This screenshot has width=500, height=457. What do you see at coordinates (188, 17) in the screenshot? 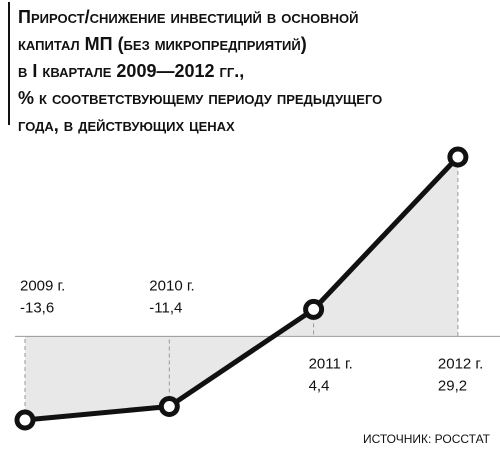
I see `chart-title: Прирост/снижение инвестиций в основной` at bounding box center [188, 17].